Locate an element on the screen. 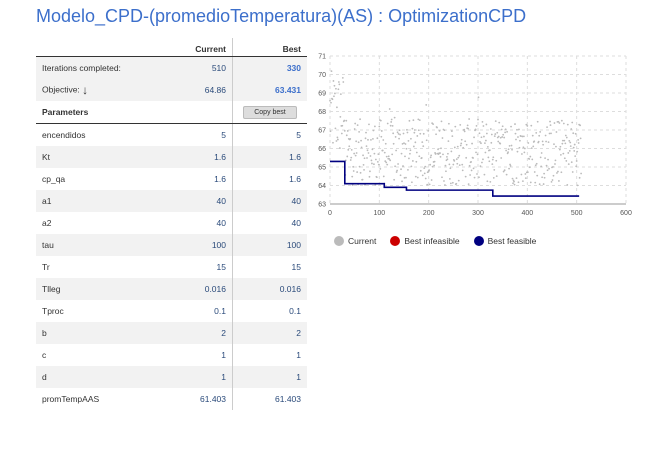  objective-label: Objective: is located at coordinates (61, 89).